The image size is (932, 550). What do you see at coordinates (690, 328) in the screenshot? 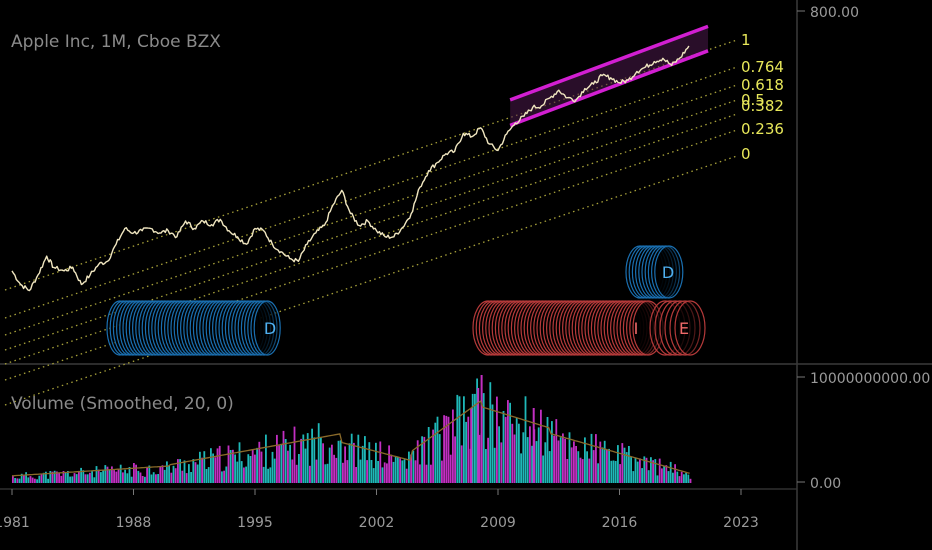
I see `marker-disc` at bounding box center [690, 328].